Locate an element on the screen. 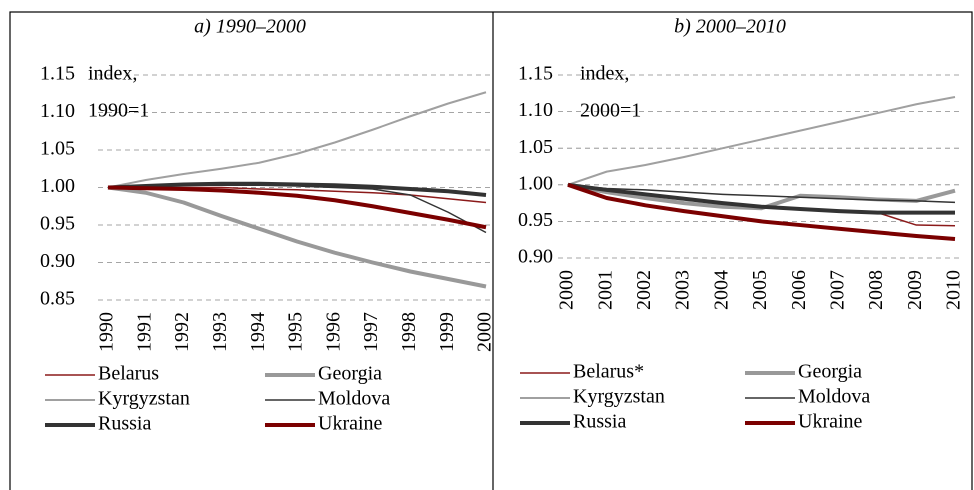  x-tick-label: 2006 is located at coordinates (799, 290).